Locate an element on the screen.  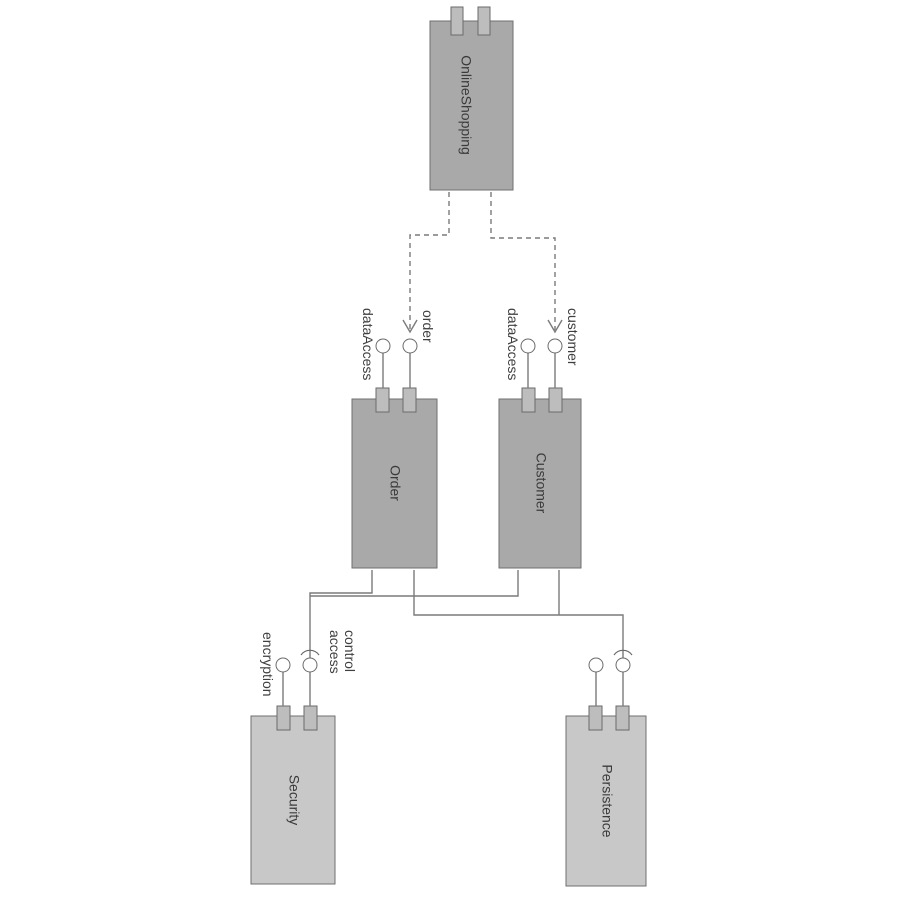
access-control-line-2: control is located at coordinates (350, 651).